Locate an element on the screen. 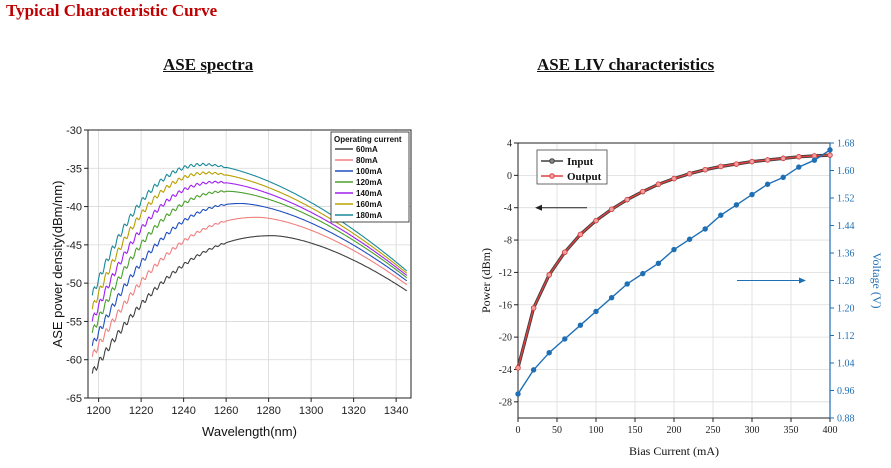 This screenshot has width=891, height=468. y2-tick-label: 1.52 is located at coordinates (846, 199).